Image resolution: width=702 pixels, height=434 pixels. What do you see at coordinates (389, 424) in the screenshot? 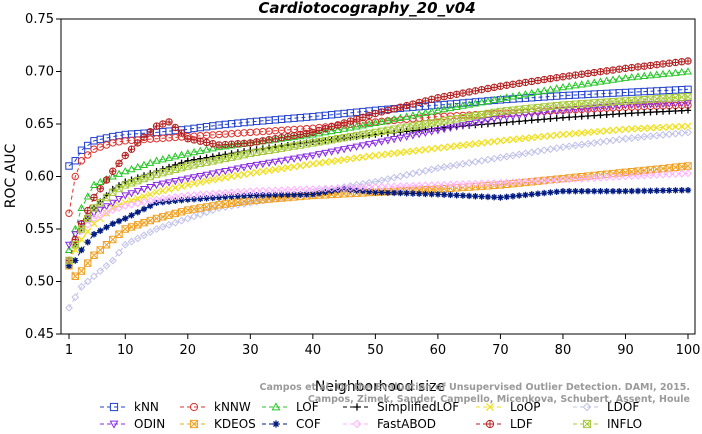
I see `legend-entry-fastabod: FastABOD` at bounding box center [389, 424].